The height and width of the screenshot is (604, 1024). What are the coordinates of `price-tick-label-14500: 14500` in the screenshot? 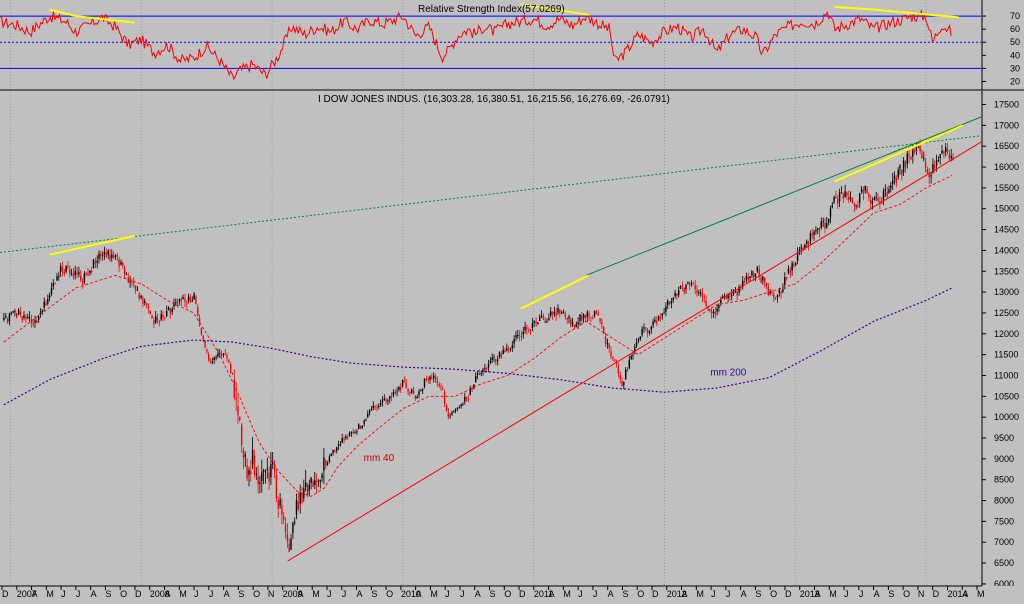 It's located at (1006, 230).